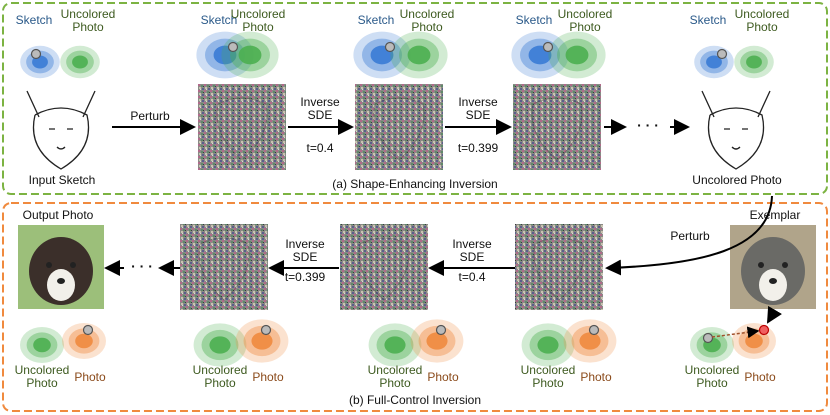 The height and width of the screenshot is (415, 830). I want to click on perturb-arrow, so click(689, 235).